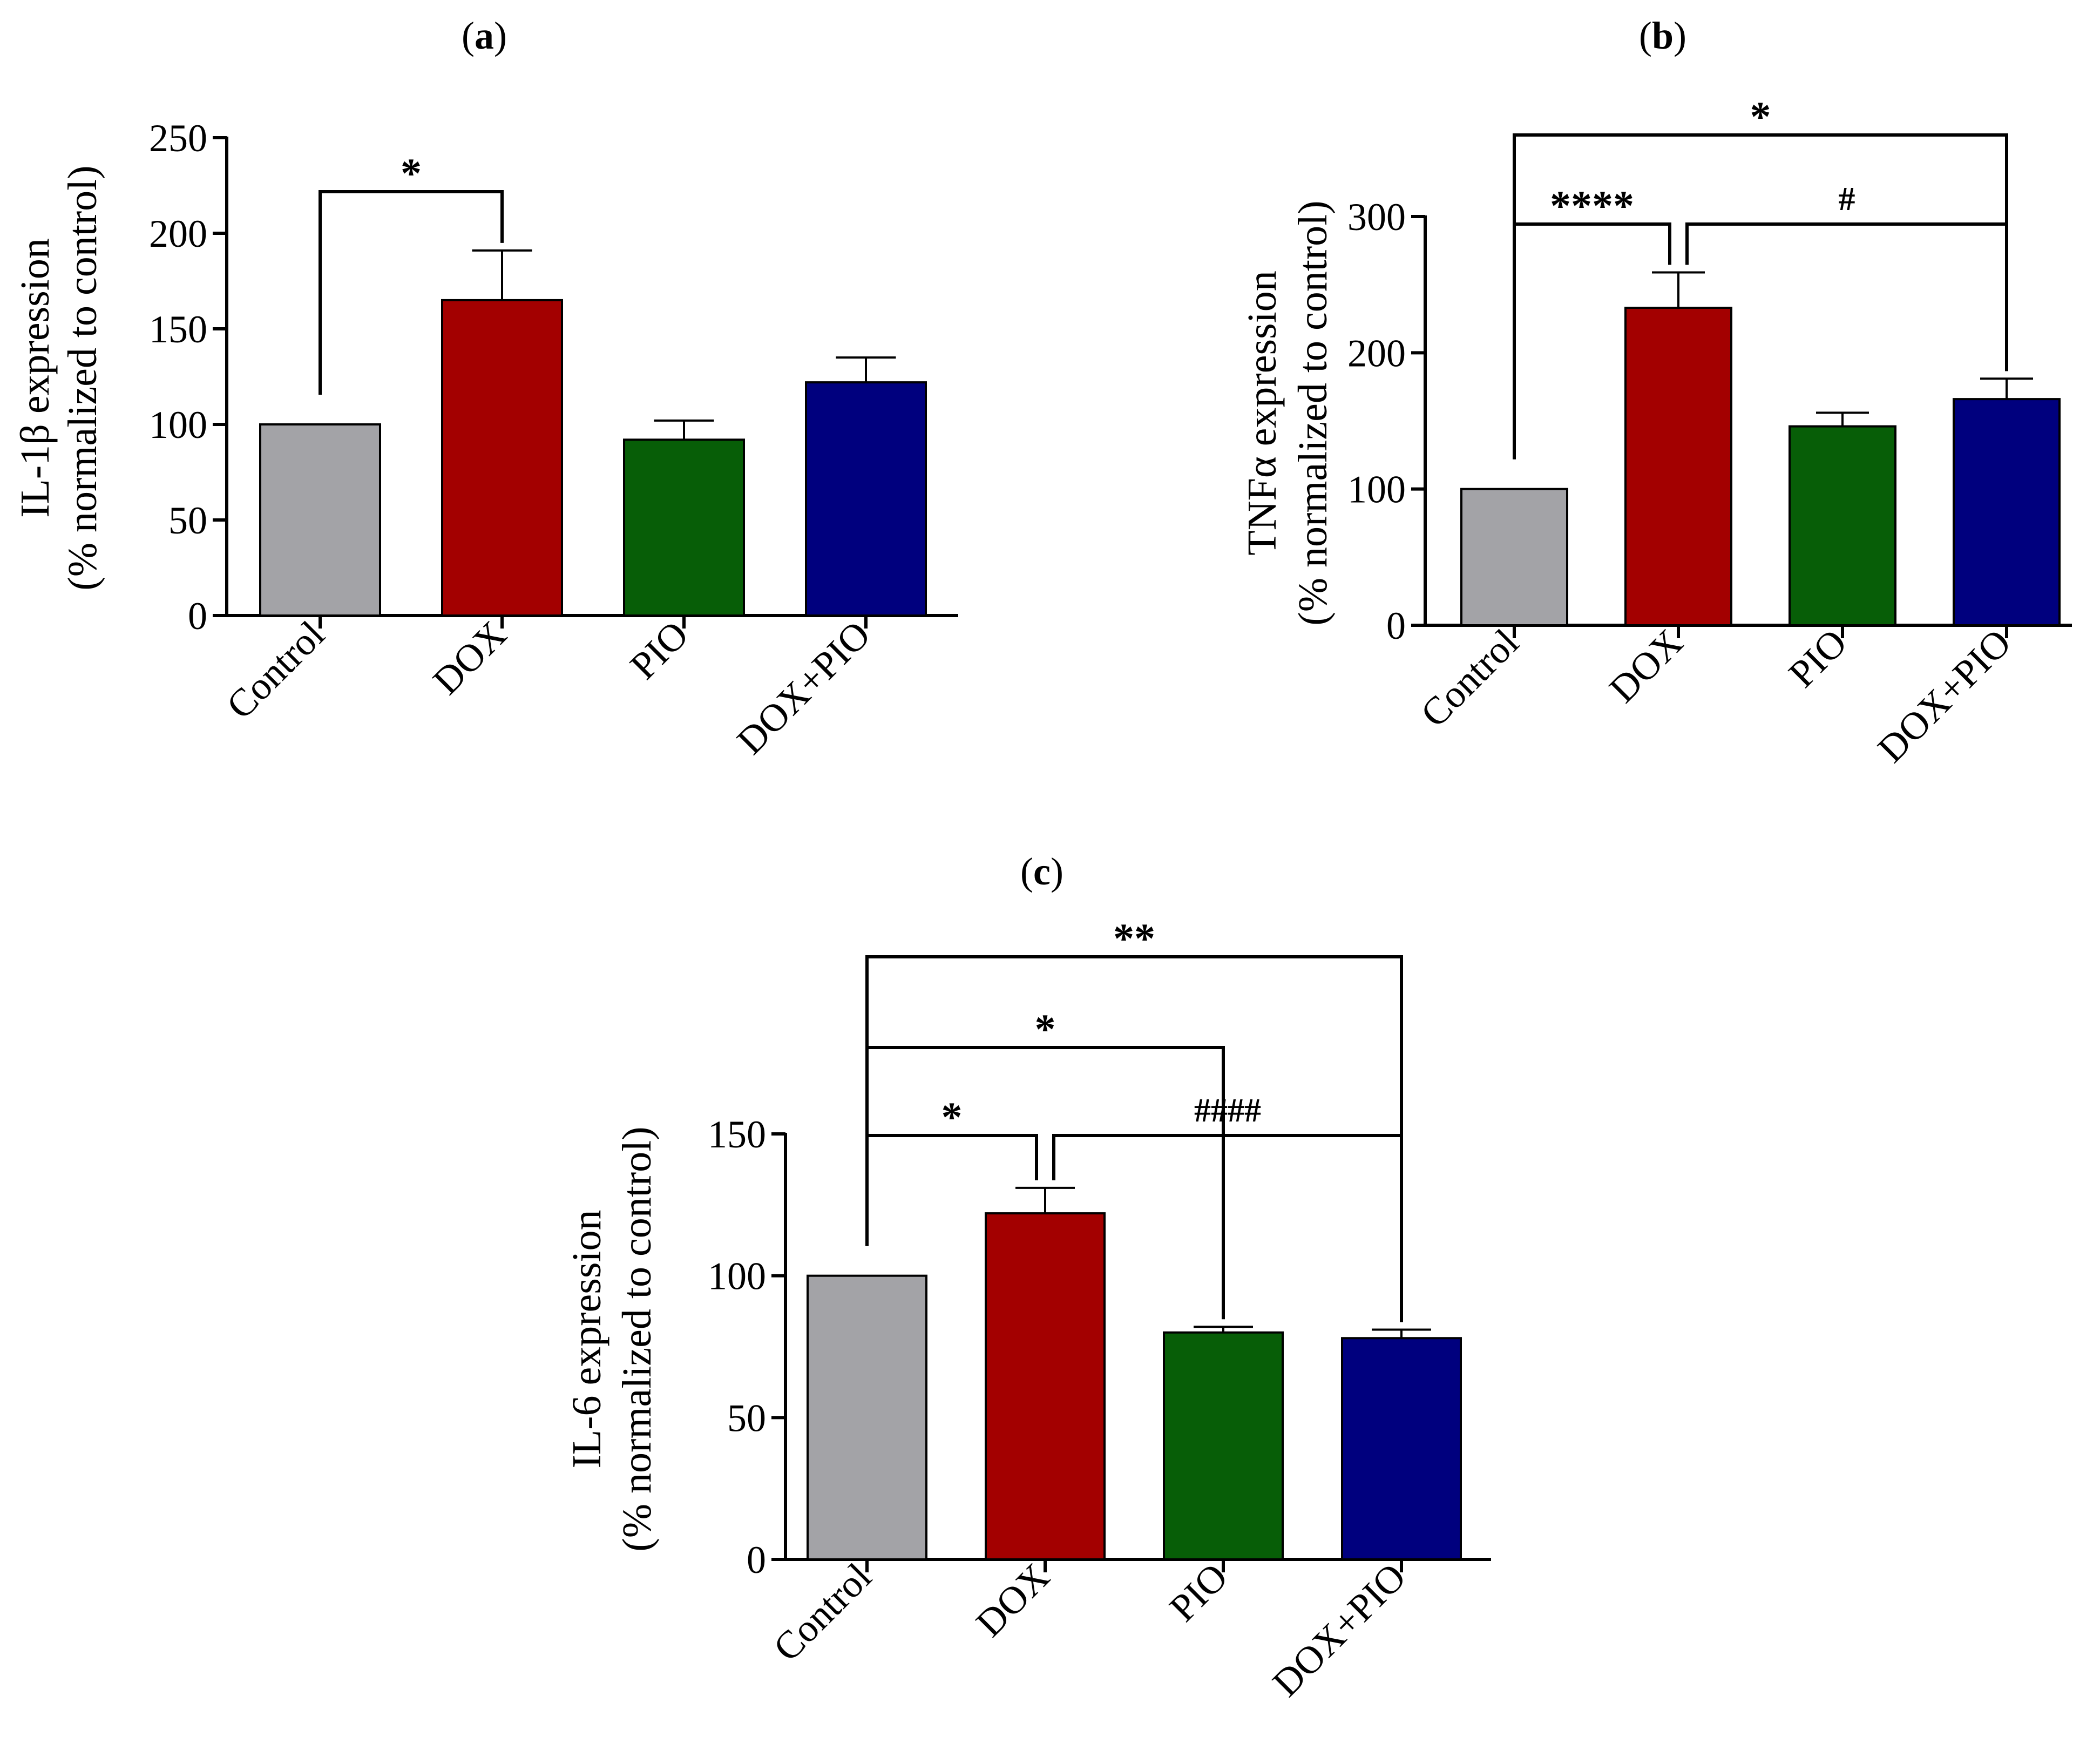 The height and width of the screenshot is (1750, 2100). What do you see at coordinates (35, 378) in the screenshot?
I see `y-axis-label: IL-1β expression` at bounding box center [35, 378].